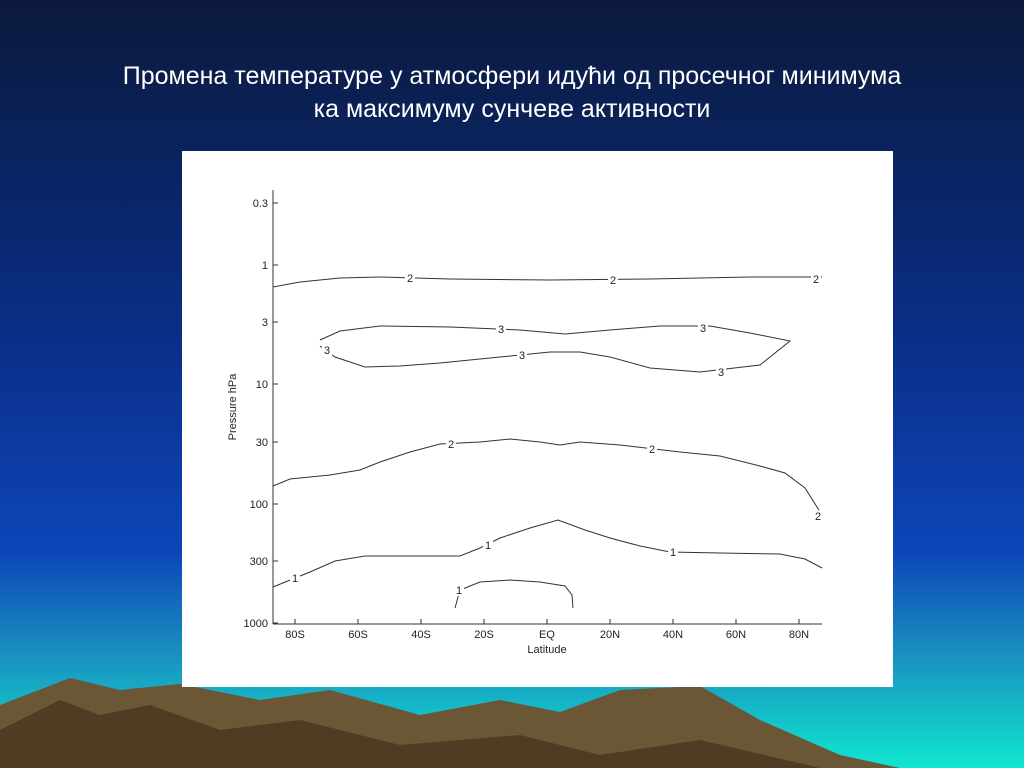 Image resolution: width=1024 pixels, height=768 pixels. I want to click on x-axis-label: Latitude, so click(546, 650).